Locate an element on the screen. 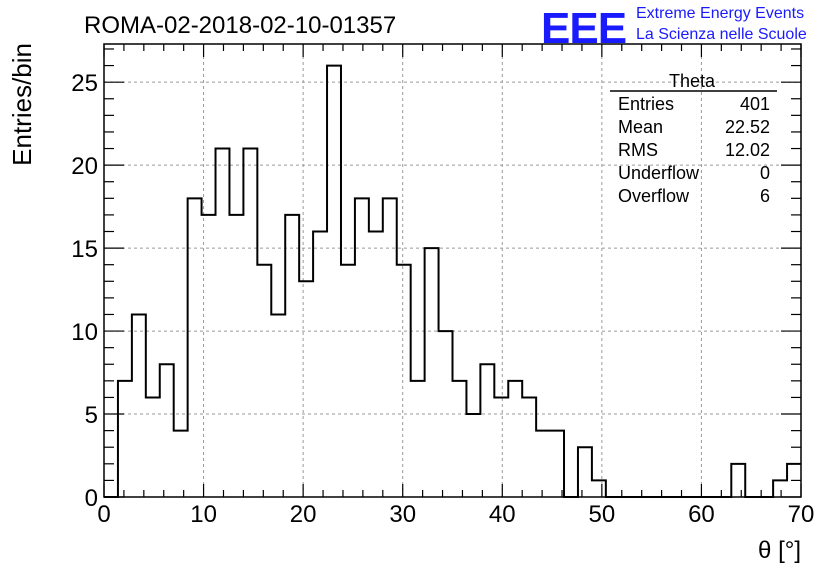 The width and height of the screenshot is (836, 572). stats-label: Overflow is located at coordinates (654, 196).